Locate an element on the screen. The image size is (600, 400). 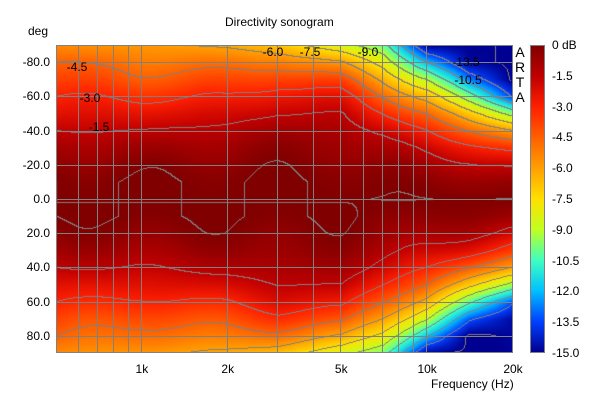
x-tick-label: 20k is located at coordinates (513, 369).